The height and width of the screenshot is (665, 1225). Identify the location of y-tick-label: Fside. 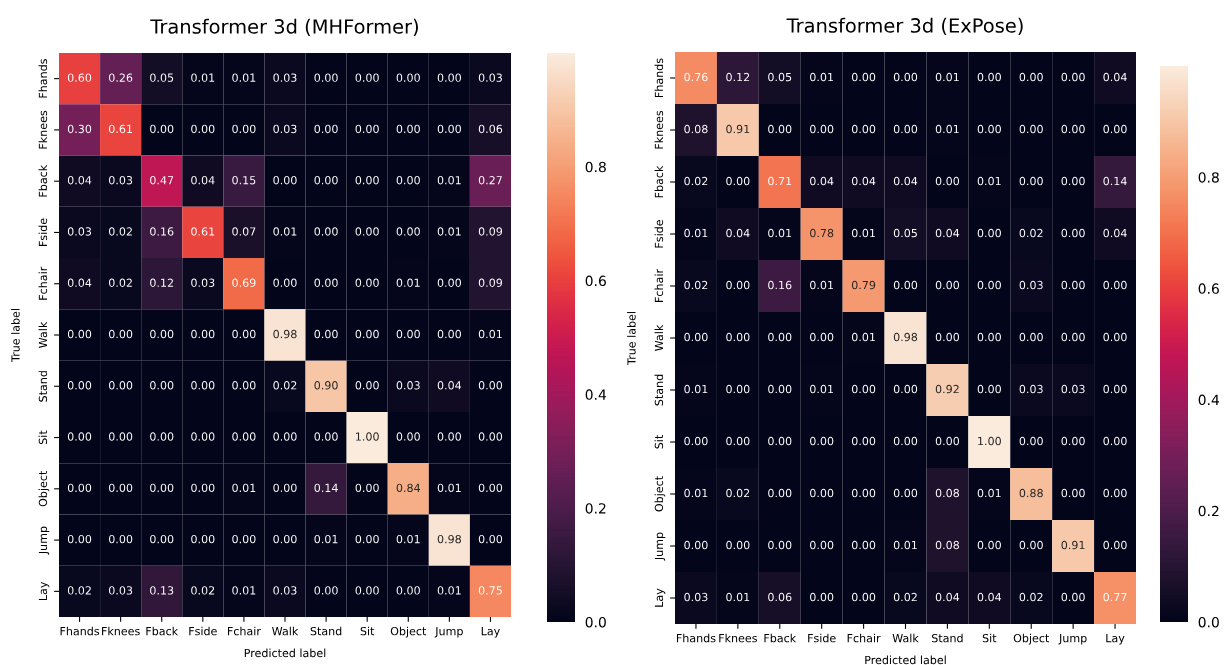
(659, 234).